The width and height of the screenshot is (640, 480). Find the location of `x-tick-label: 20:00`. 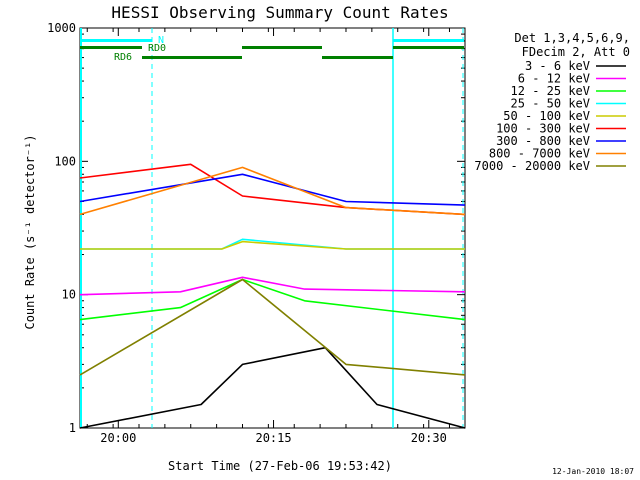

x-tick-label: 20:00 is located at coordinates (118, 438).